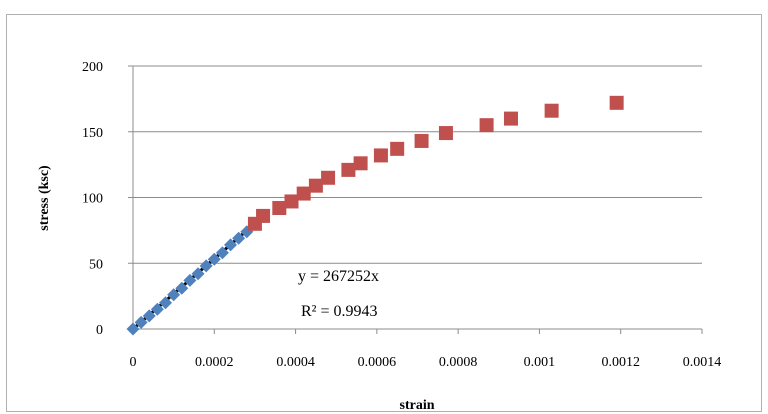 The width and height of the screenshot is (768, 414). Describe the element at coordinates (295, 362) in the screenshot. I see `x-tick-label: 0.0004` at that location.